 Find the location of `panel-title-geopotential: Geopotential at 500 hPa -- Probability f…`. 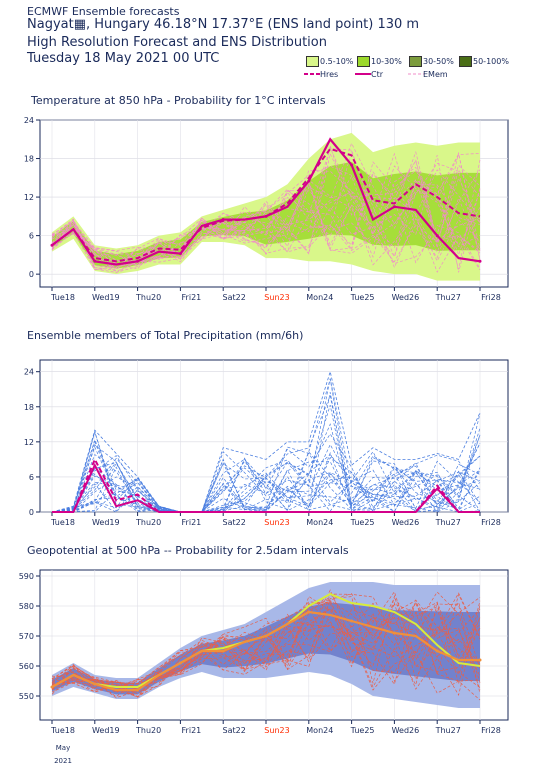

panel-title-geopotential: Geopotential at 500 hPa -- Probability f… is located at coordinates (188, 550).